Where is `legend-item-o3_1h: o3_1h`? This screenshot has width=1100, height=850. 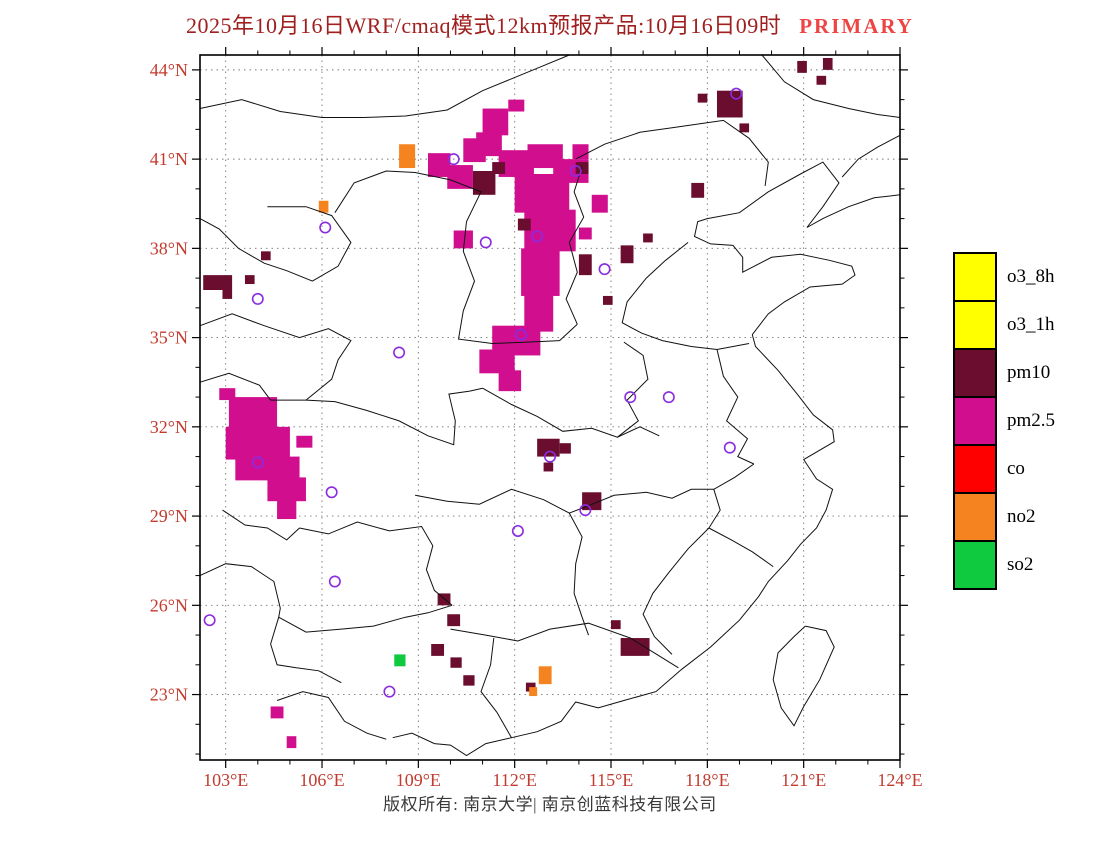 legend-item-o3_1h: o3_1h is located at coordinates (1004, 325).